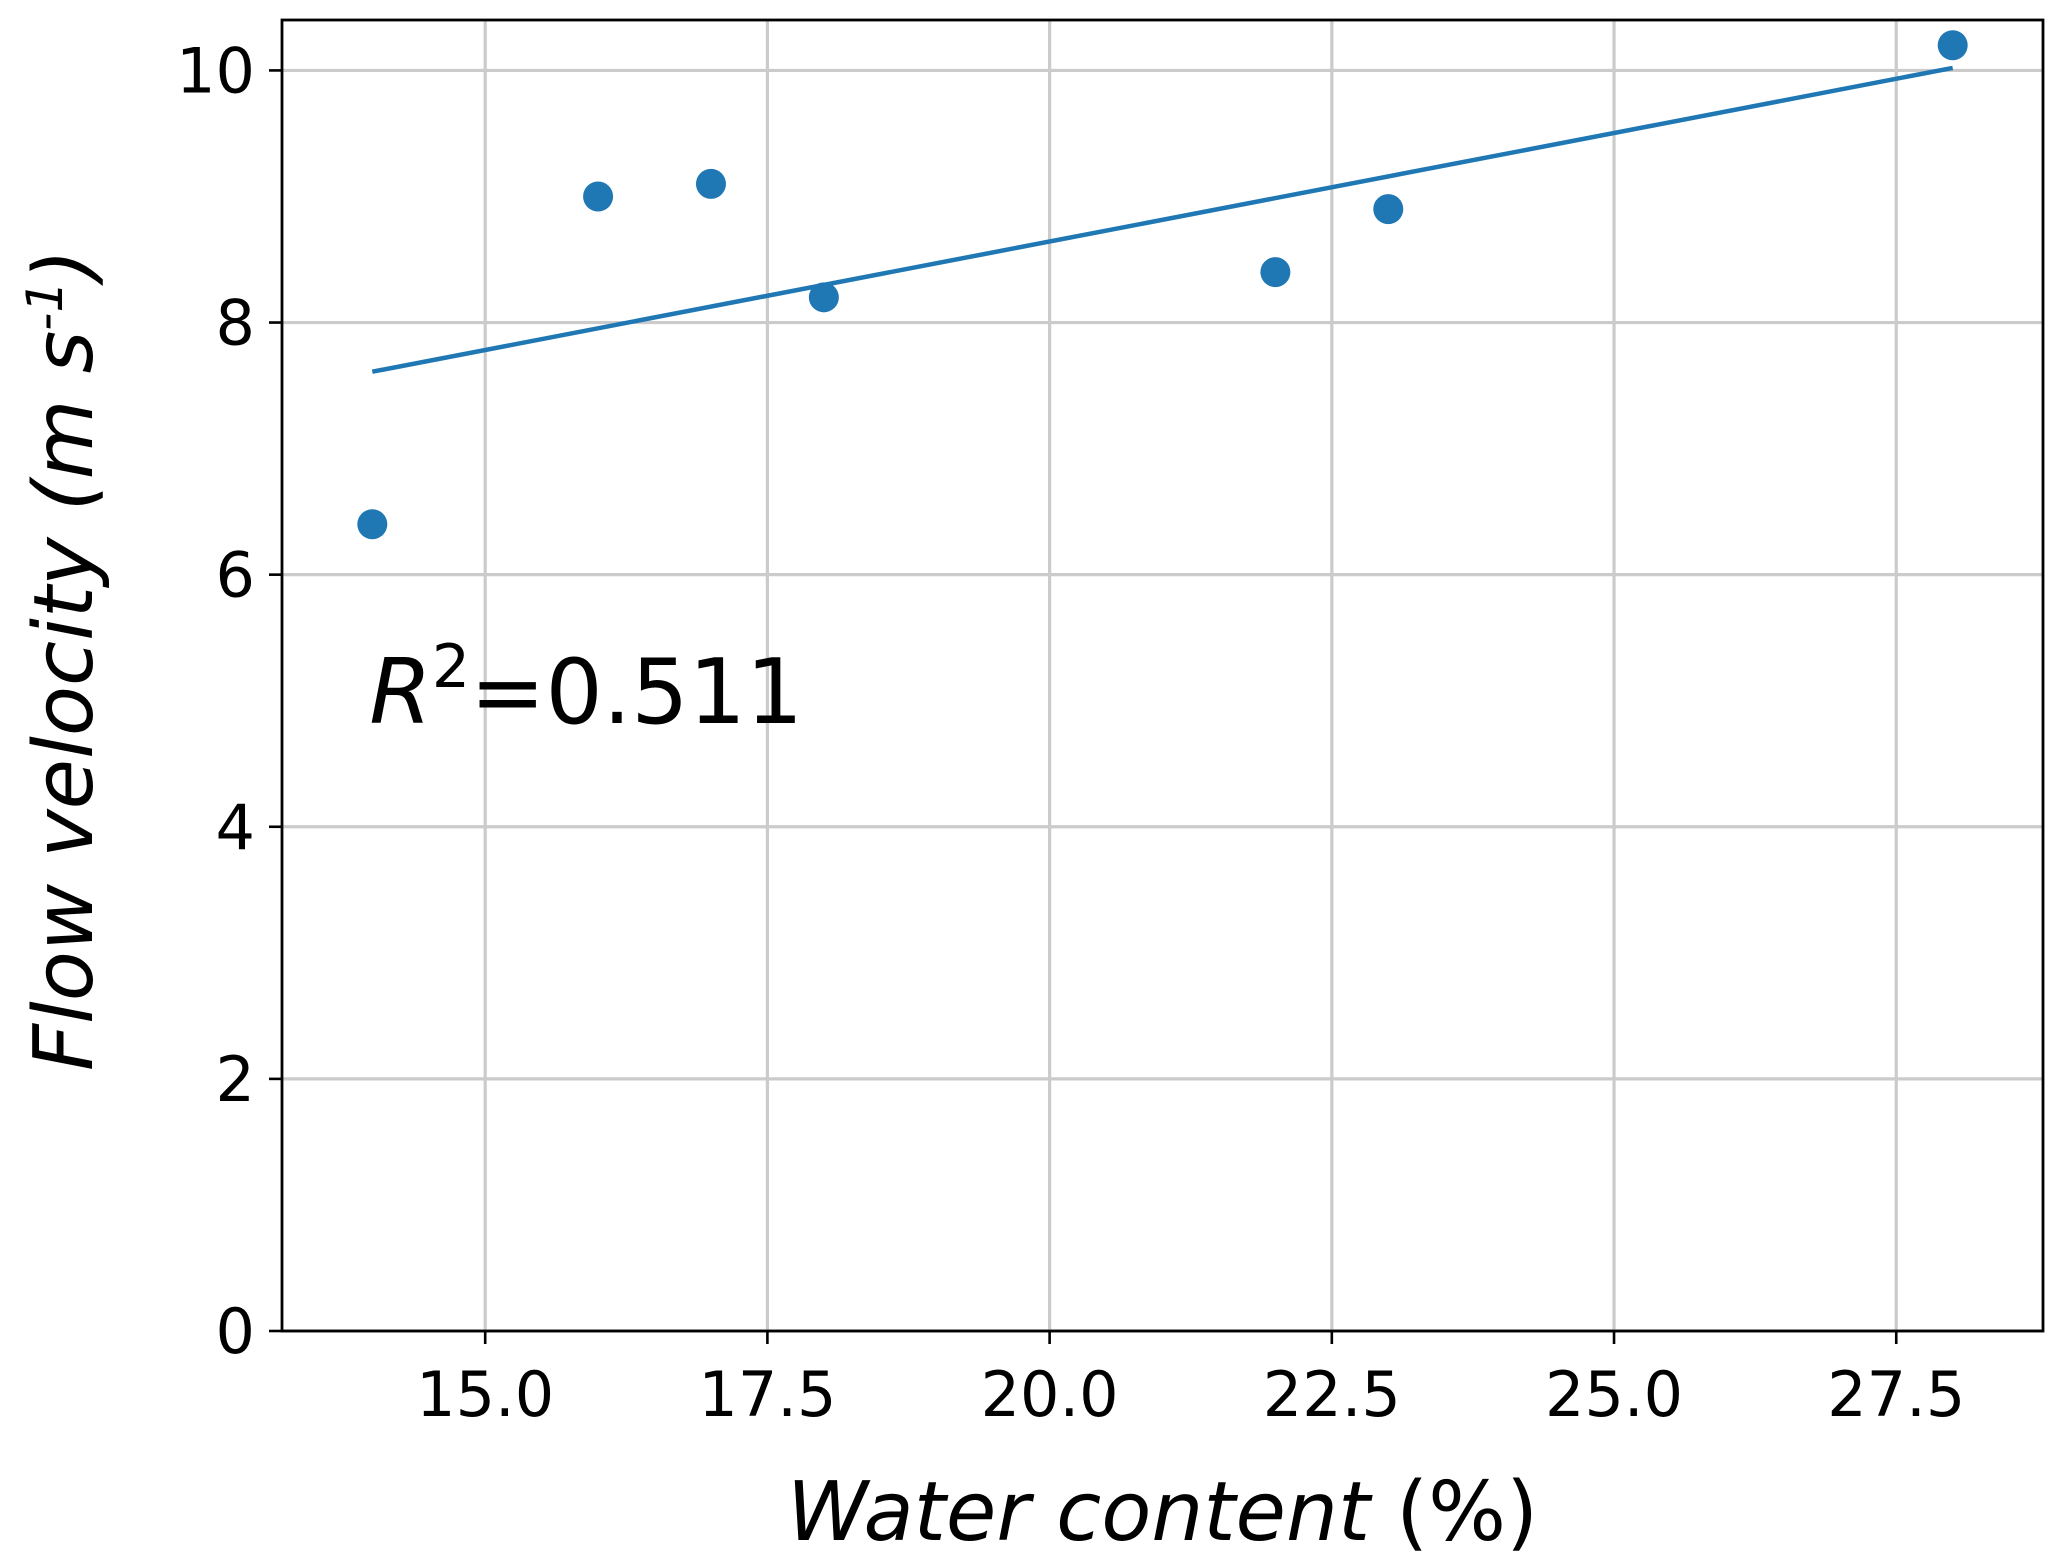 The height and width of the screenshot is (1567, 2067). I want to click on x-axis-title: Water content (%), so click(1162, 1512).